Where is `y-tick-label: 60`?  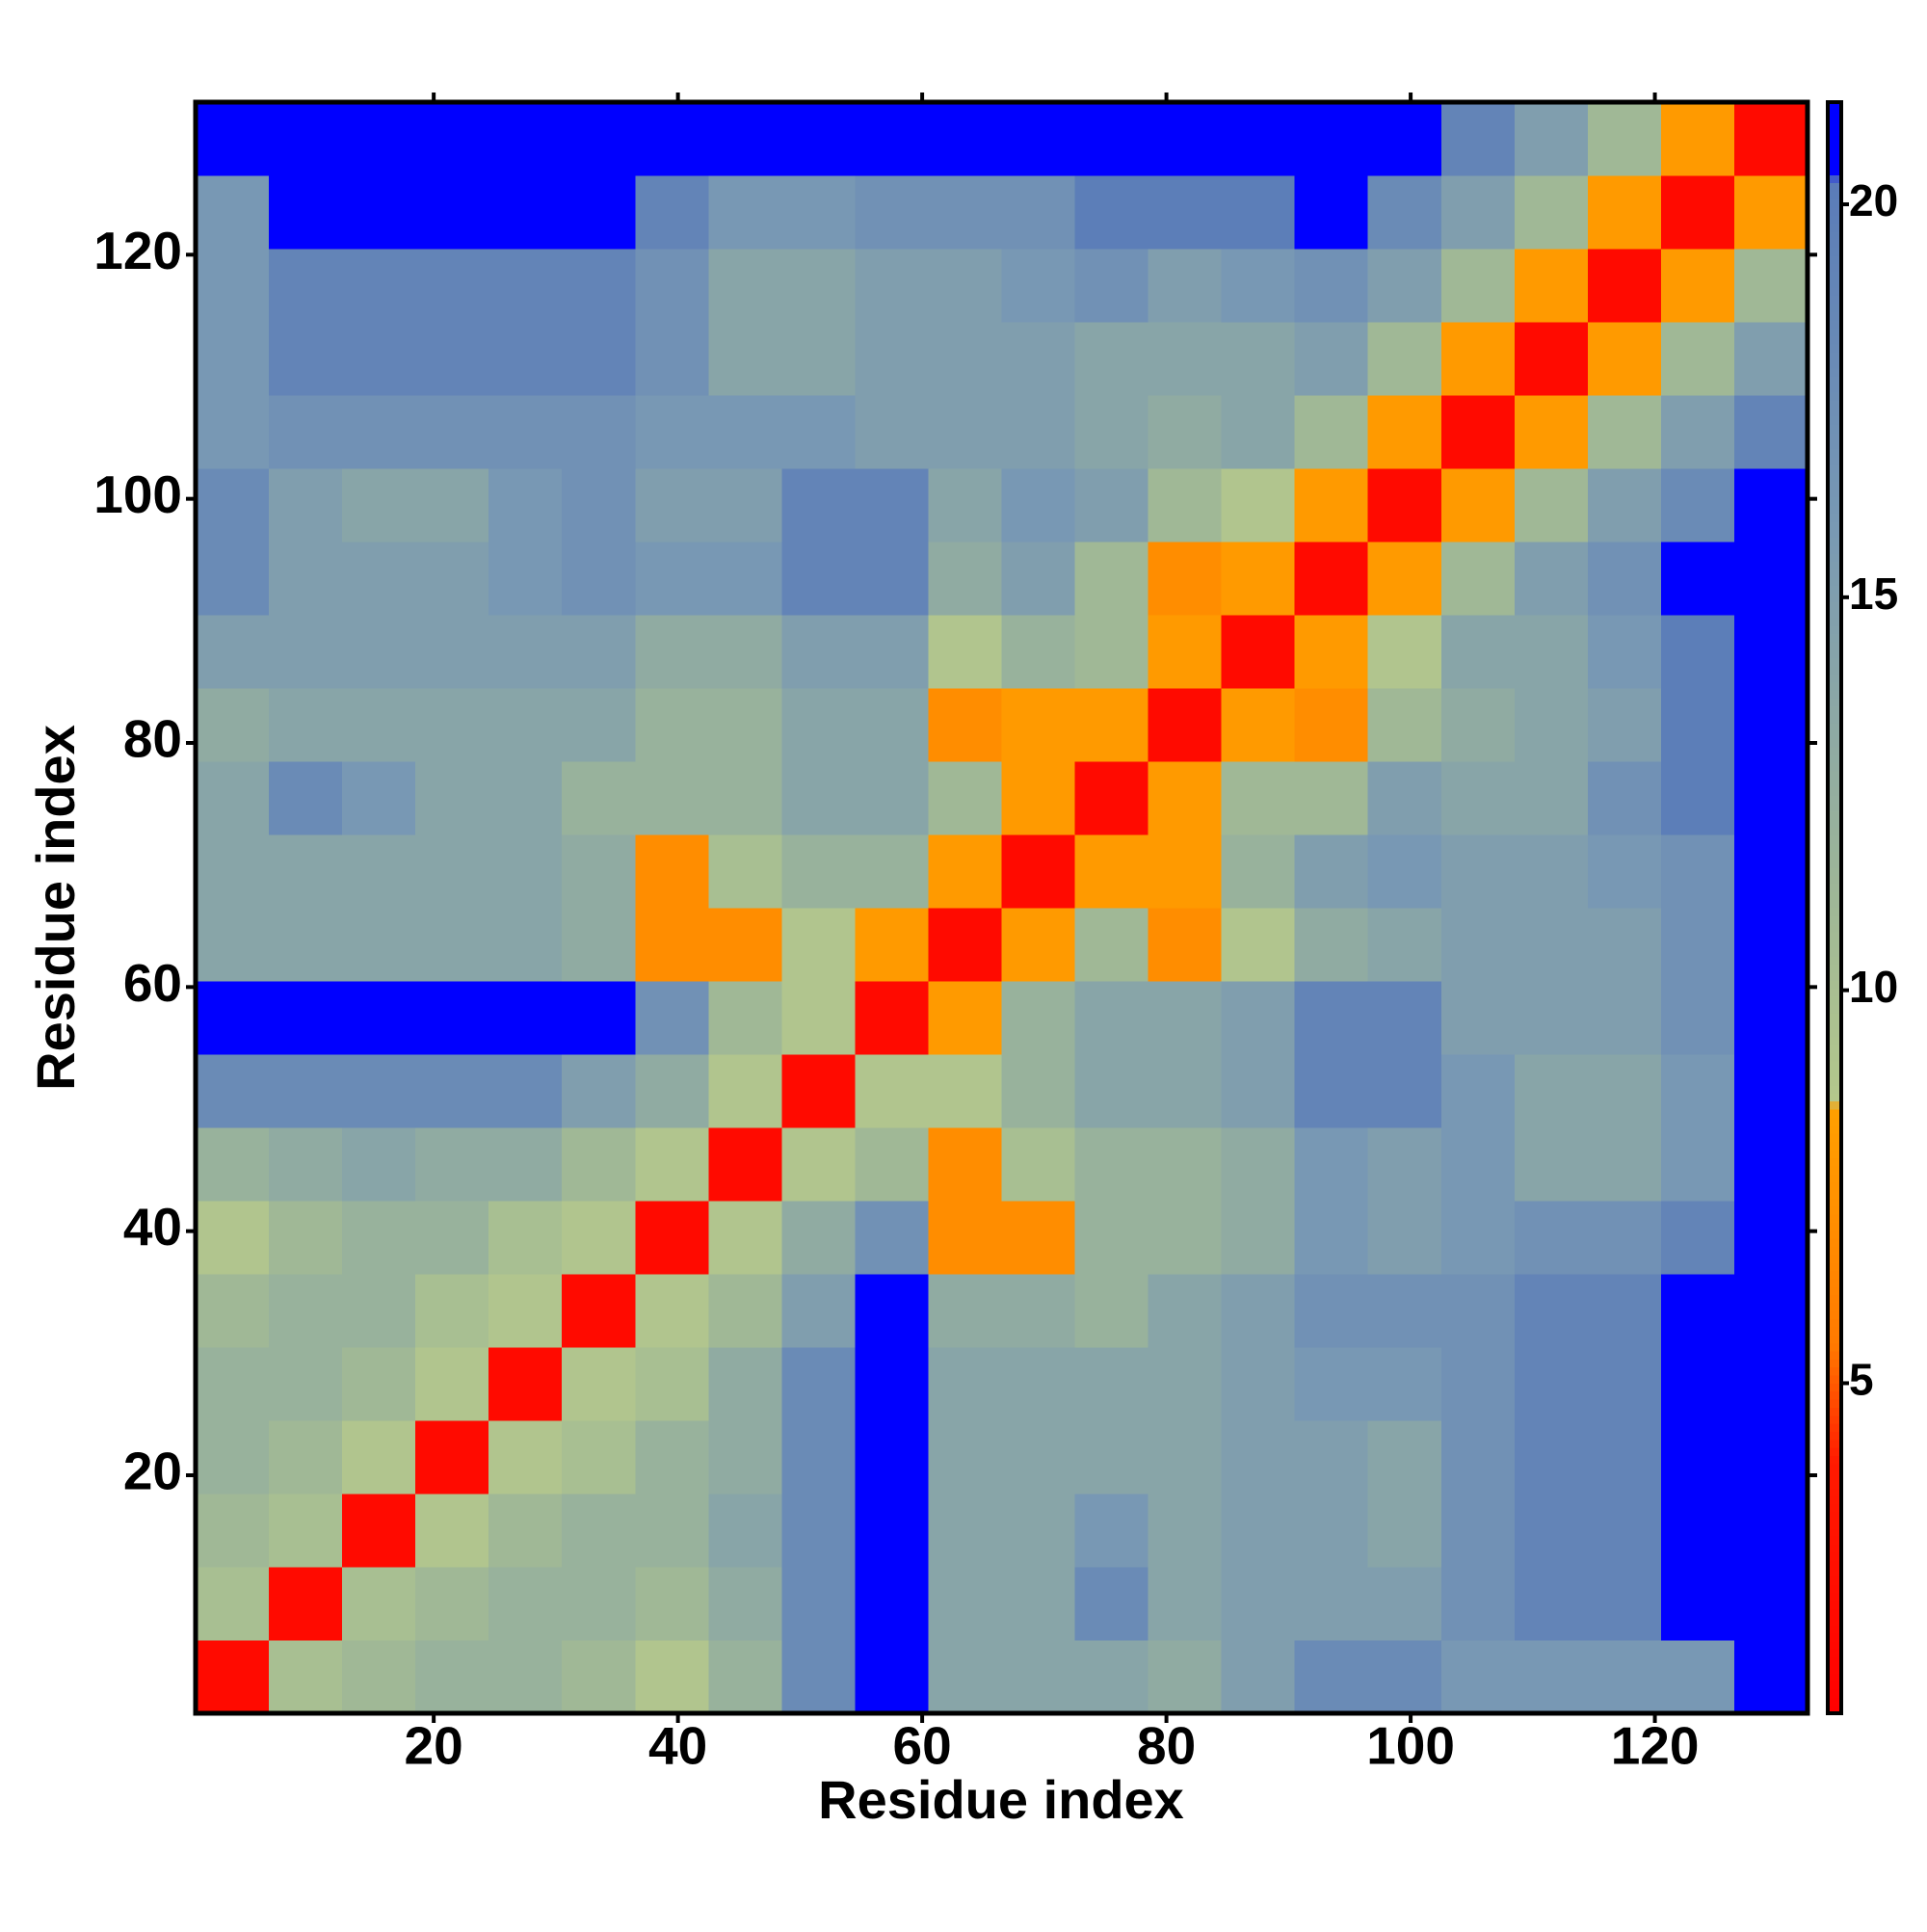
y-tick-label: 60 is located at coordinates (152, 983).